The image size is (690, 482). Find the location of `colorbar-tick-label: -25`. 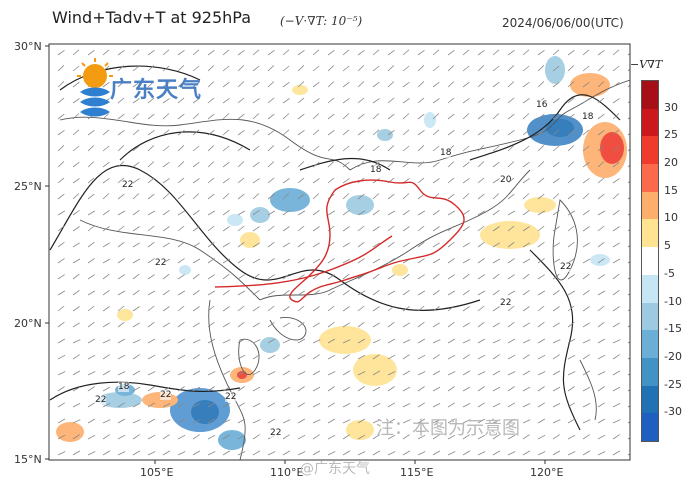

colorbar-tick-label: -25 is located at coordinates (673, 384).